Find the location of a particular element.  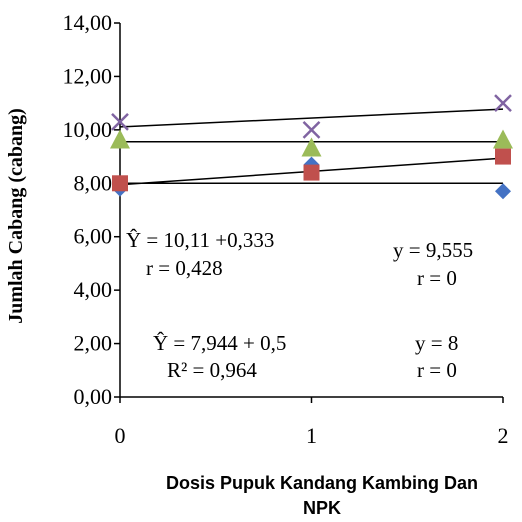

point-diamond is located at coordinates (503, 191).